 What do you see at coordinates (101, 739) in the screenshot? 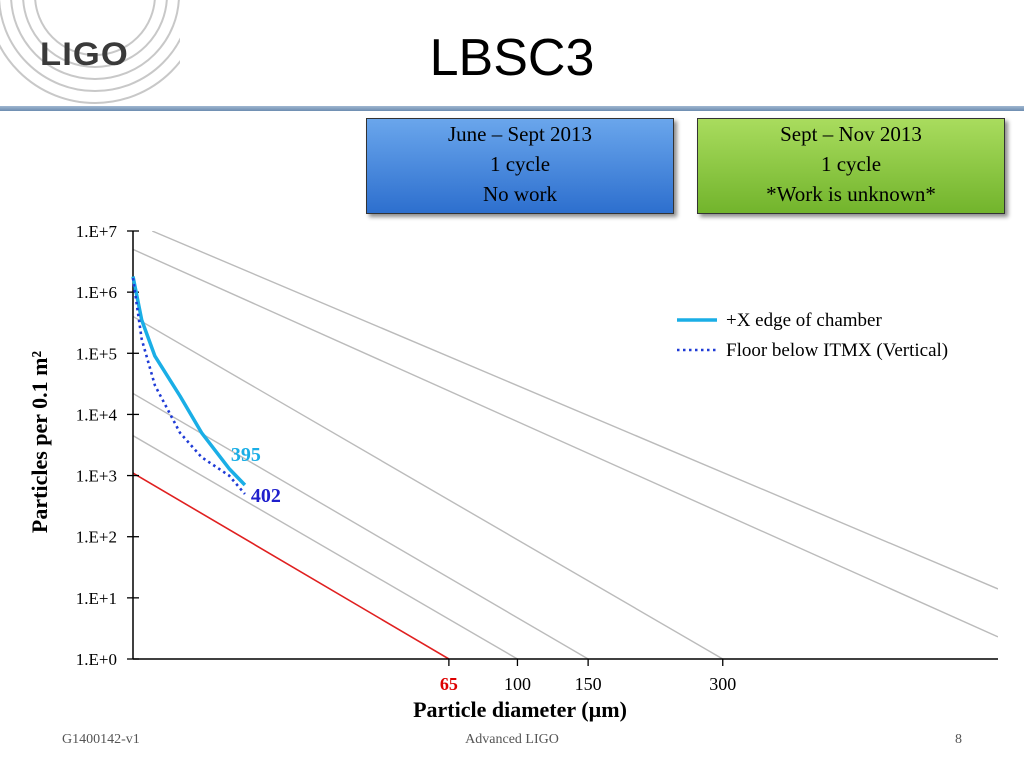
I see `document-id: G1400142-v1` at bounding box center [101, 739].